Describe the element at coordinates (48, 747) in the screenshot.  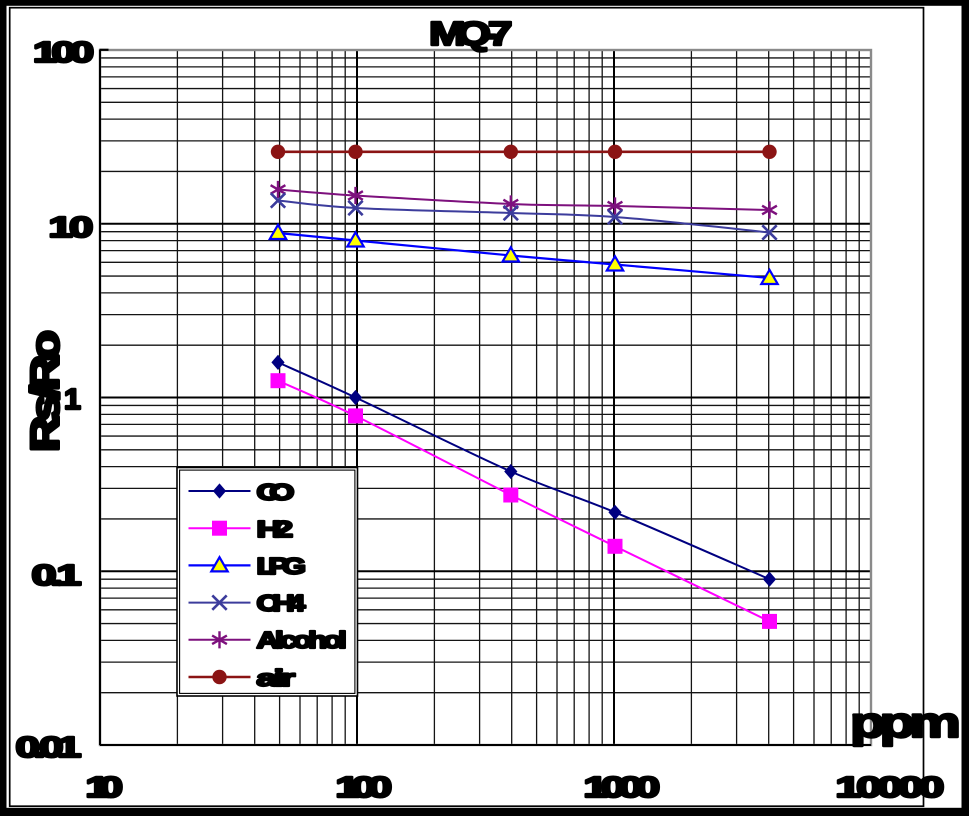
I see `svg-text: 0.01` at that location.